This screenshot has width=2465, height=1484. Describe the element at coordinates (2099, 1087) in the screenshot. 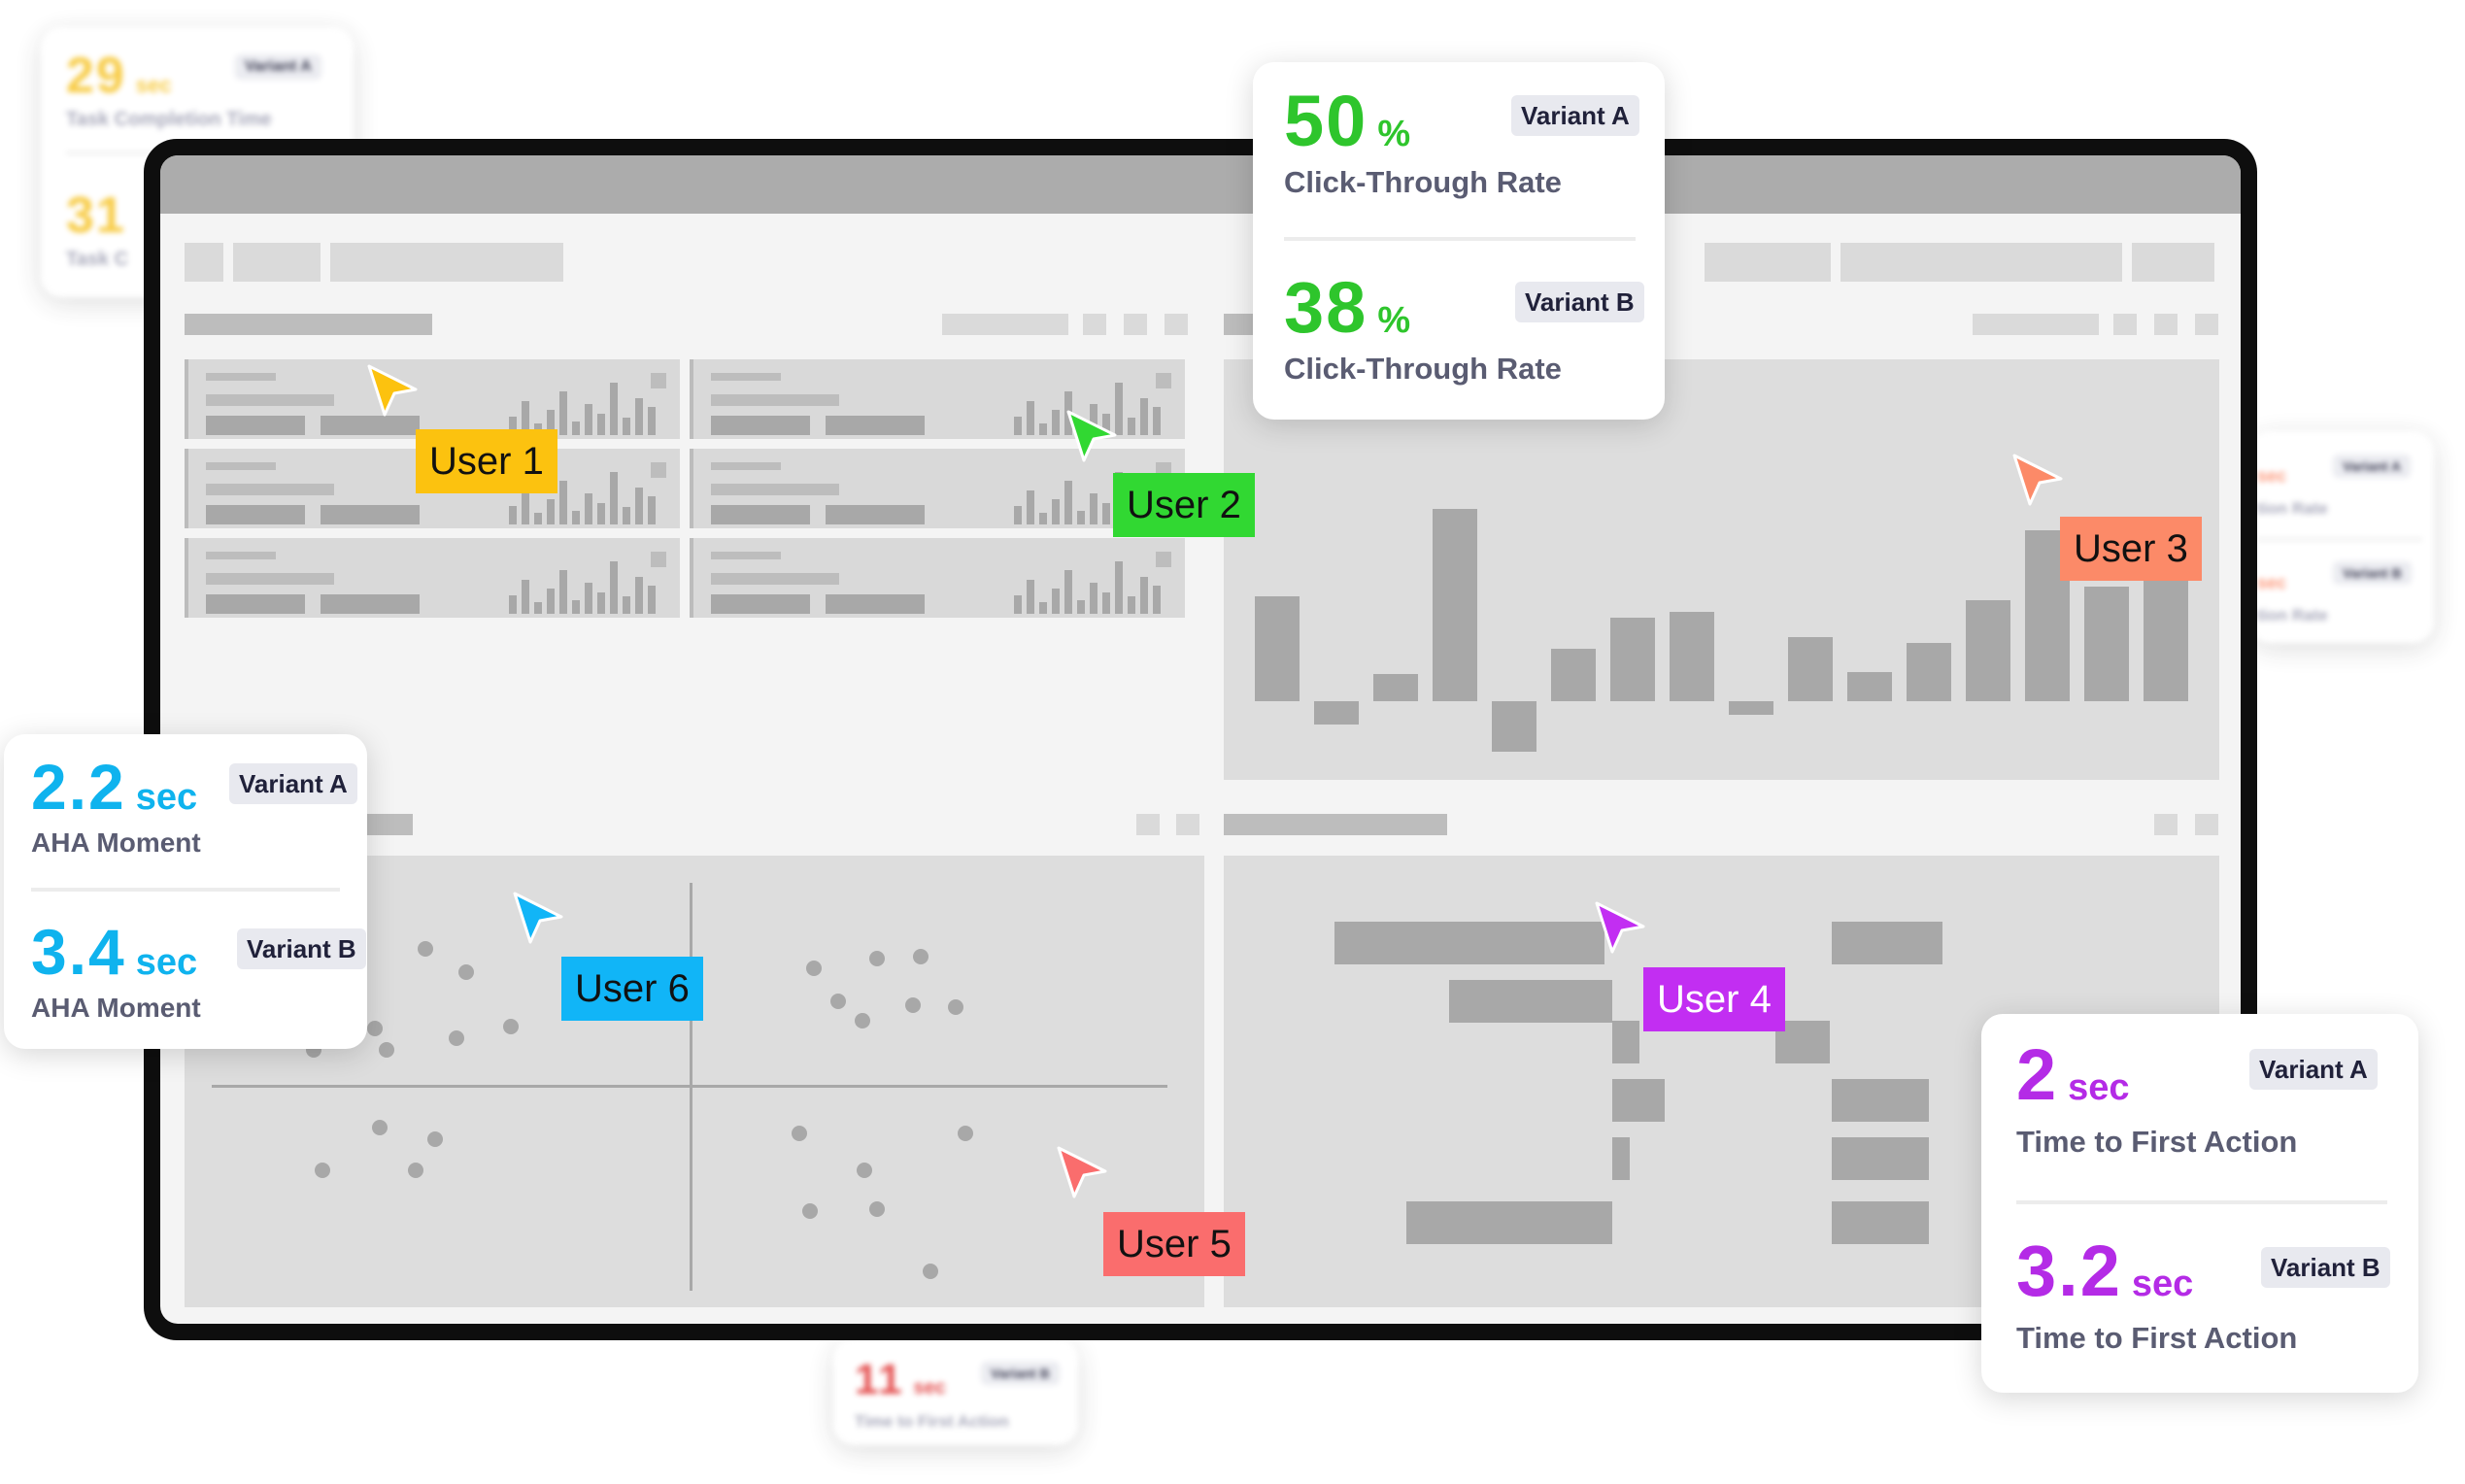

I see `tfa-a-unit: sec` at that location.